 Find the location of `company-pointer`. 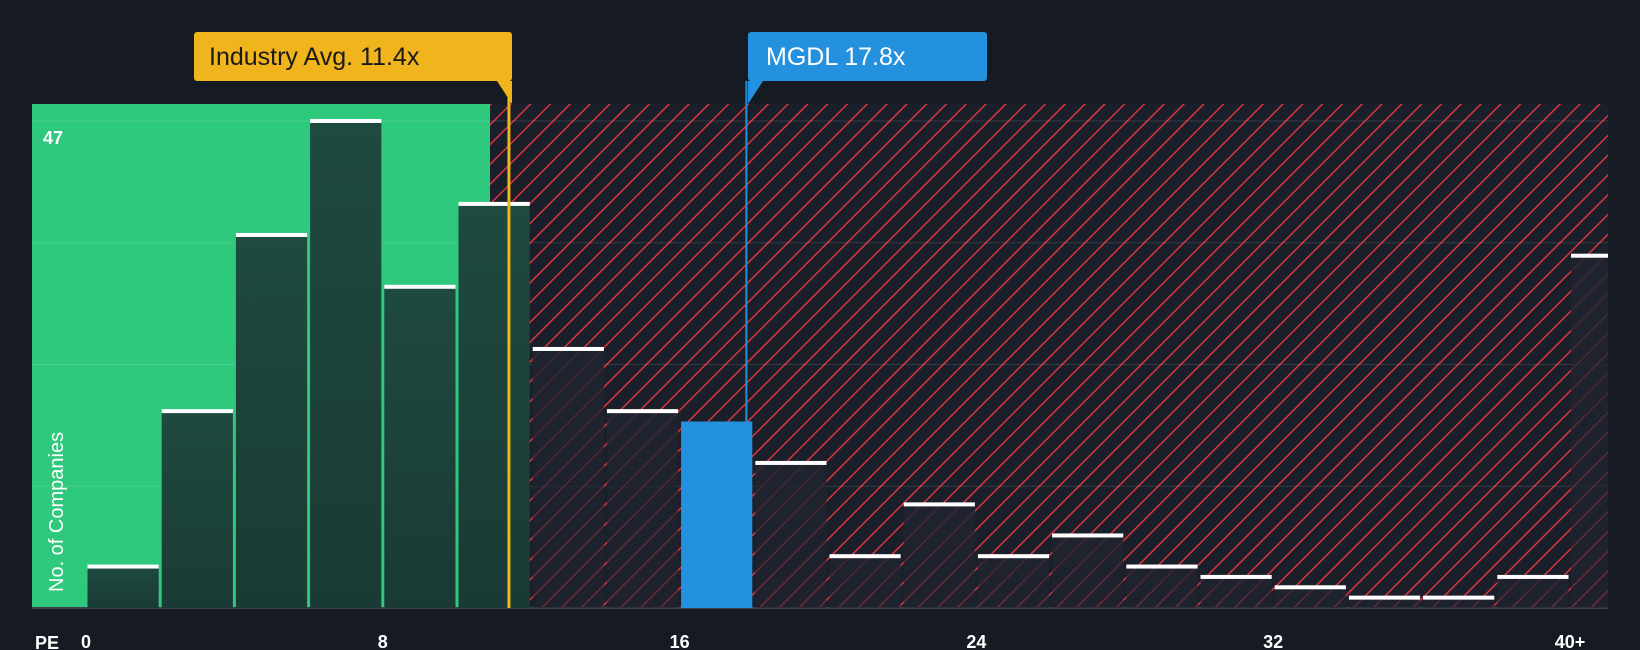

company-pointer is located at coordinates (755, 92).